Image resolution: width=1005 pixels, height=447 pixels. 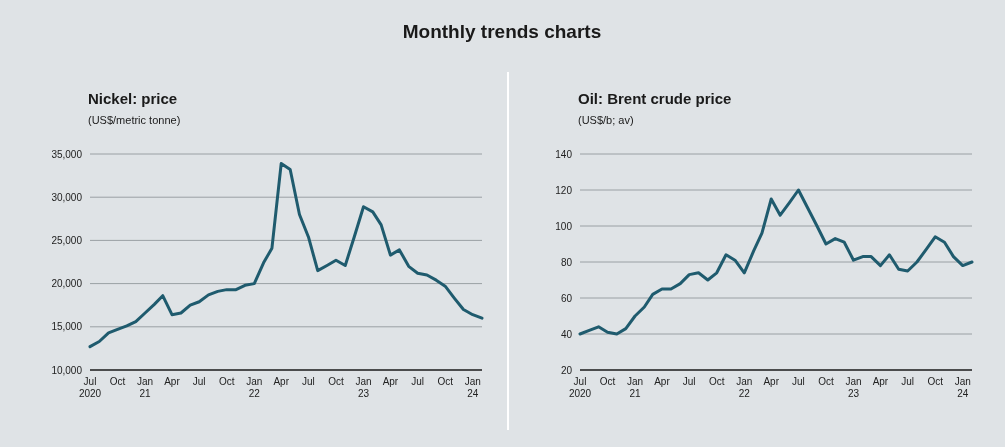 What do you see at coordinates (564, 154) in the screenshot?
I see `y-tick-label: 140` at bounding box center [564, 154].